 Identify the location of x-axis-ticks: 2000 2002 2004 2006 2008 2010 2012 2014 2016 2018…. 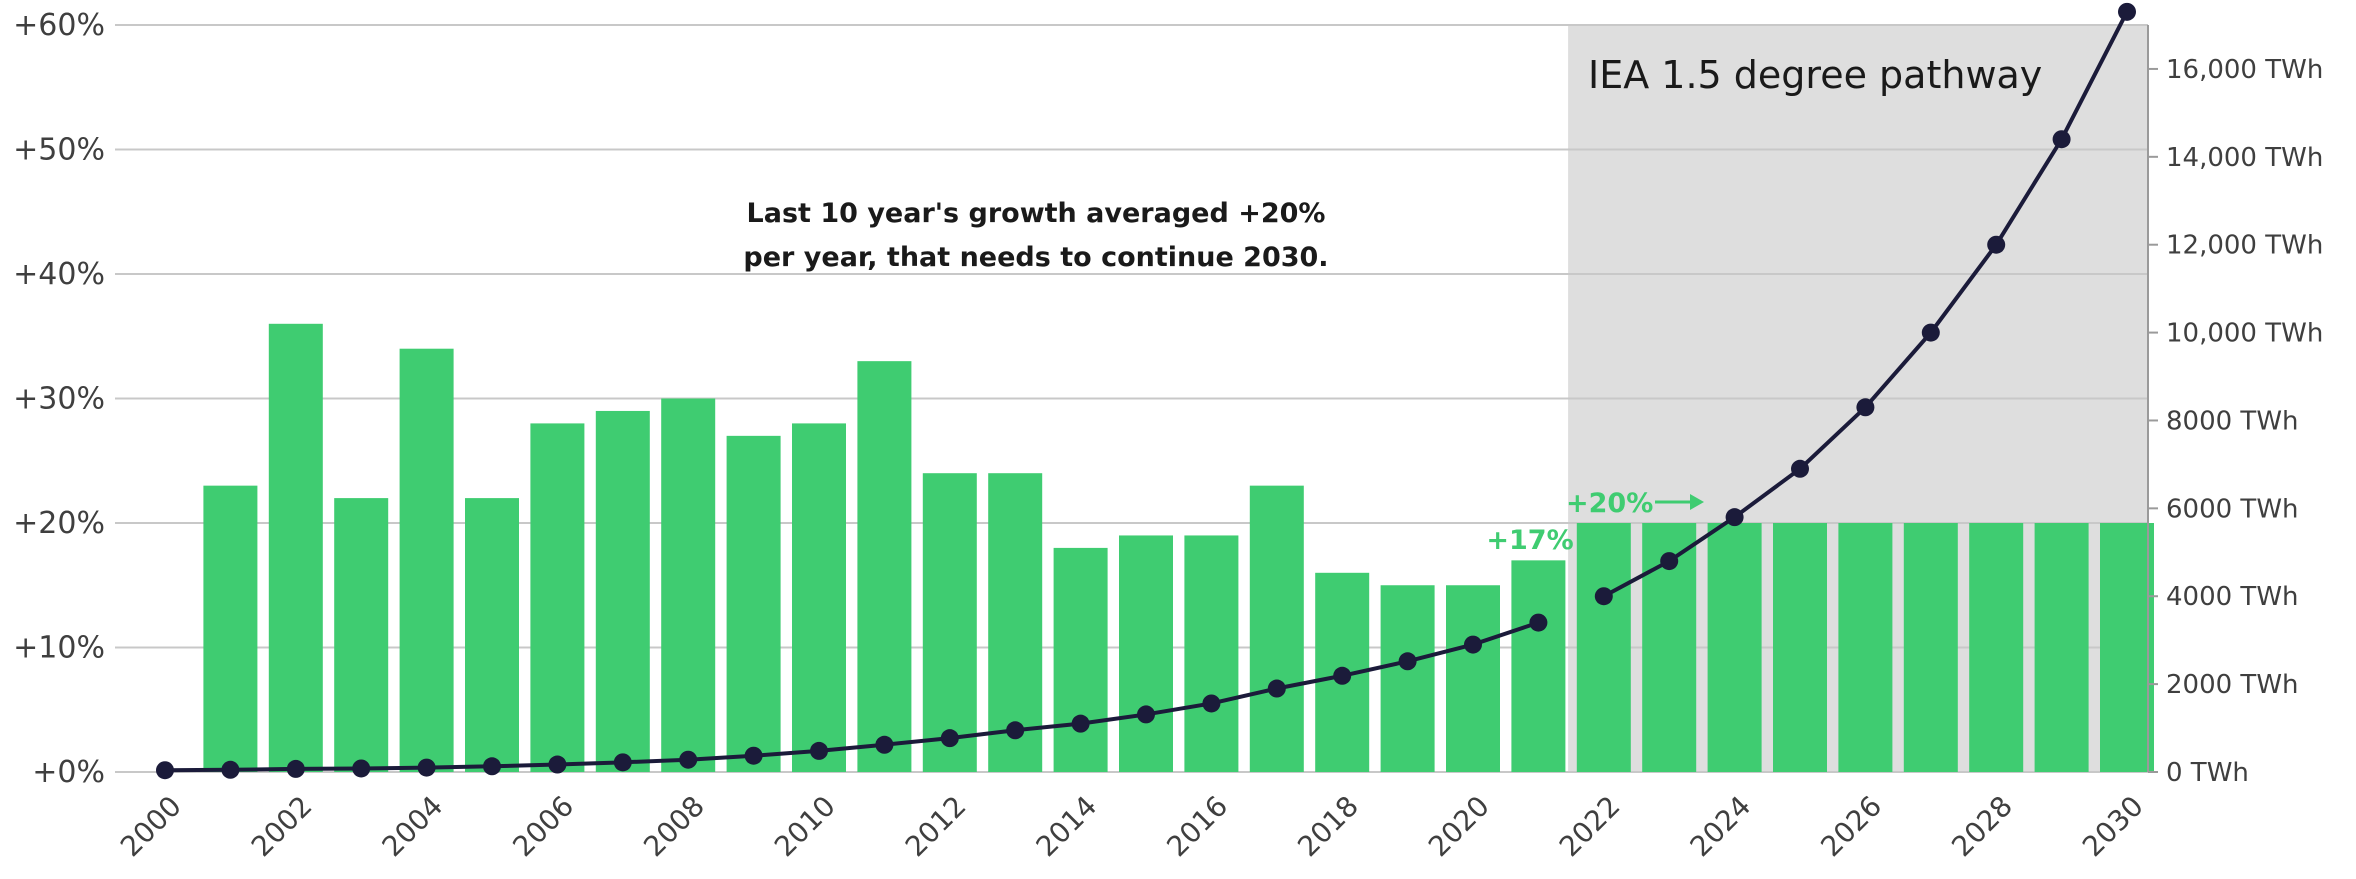
(1132, 826).